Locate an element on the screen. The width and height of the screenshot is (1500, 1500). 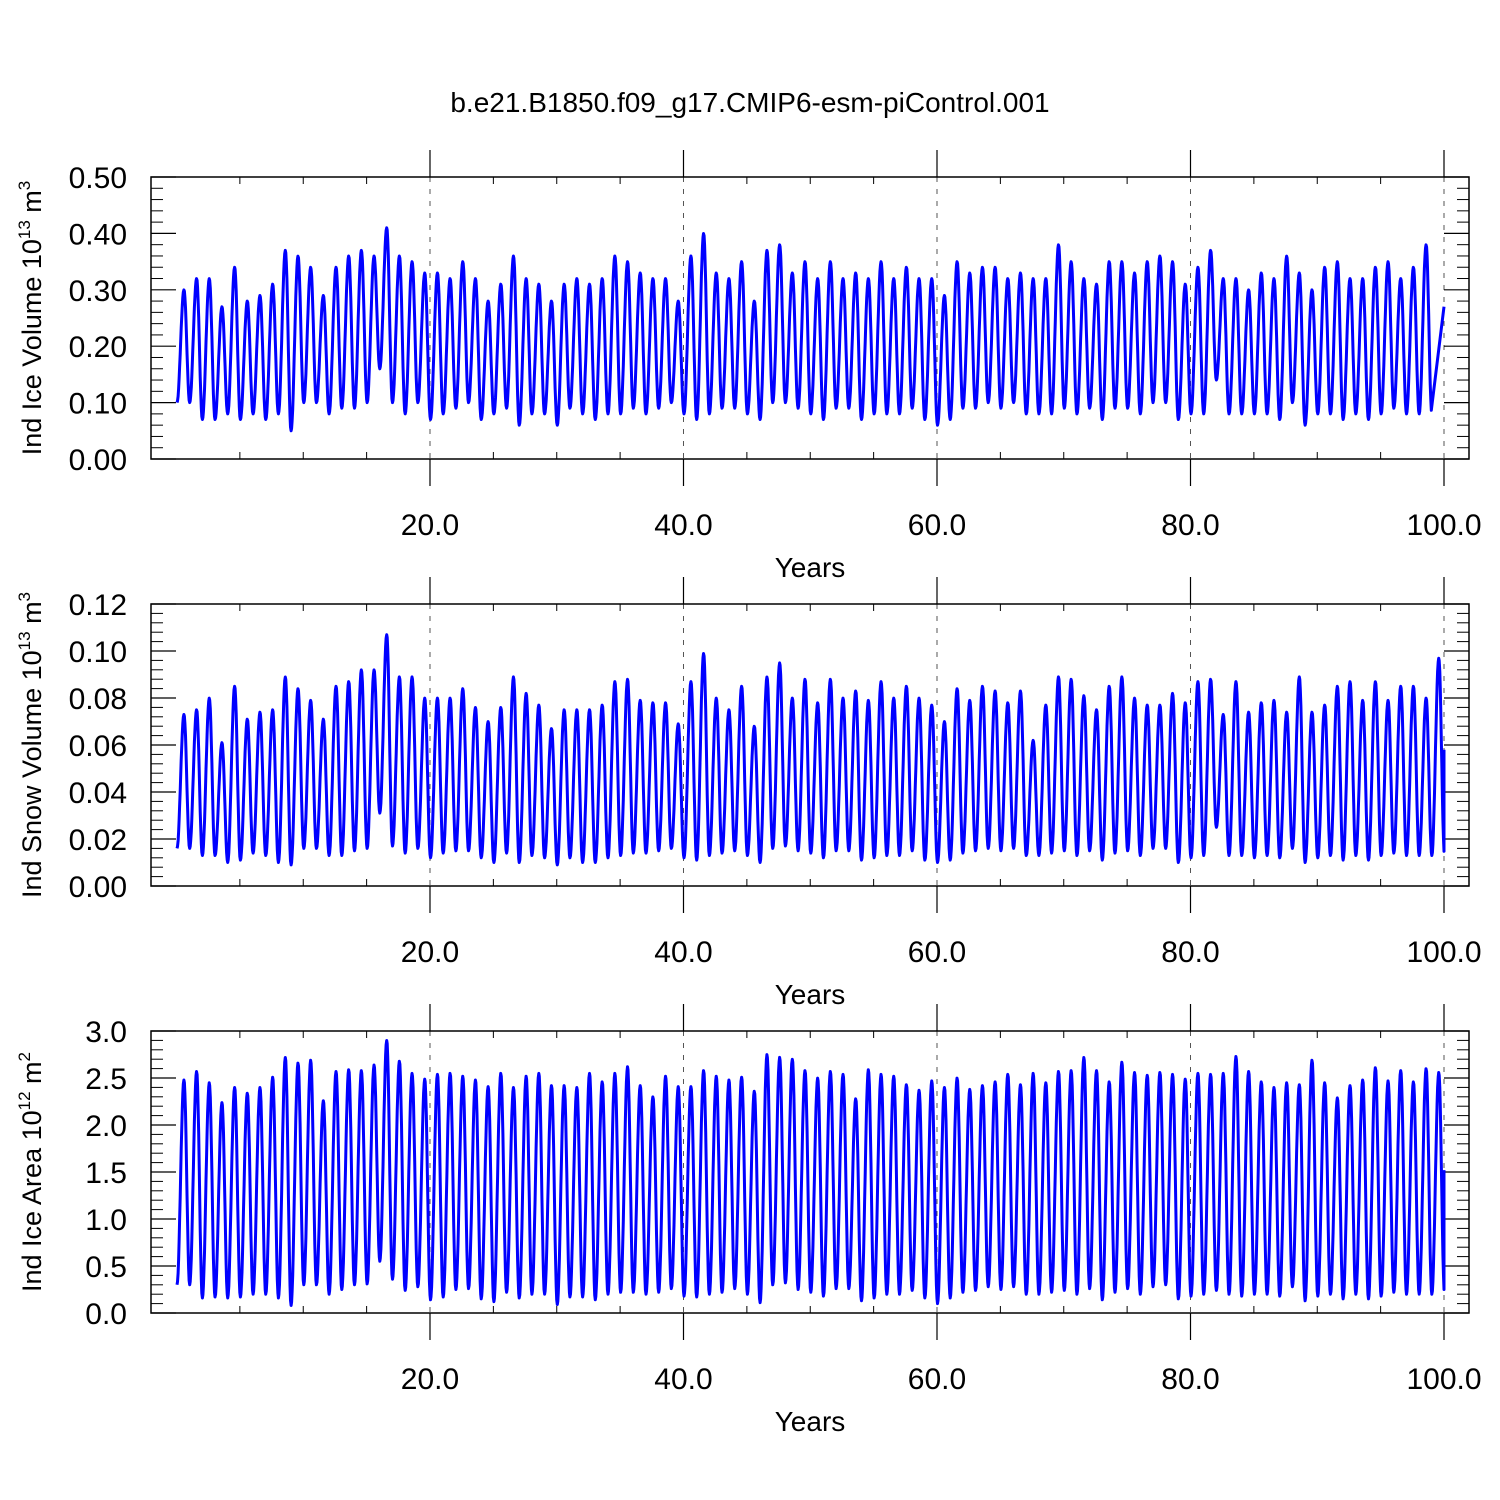
y-tick-label: 0.06 is located at coordinates (98, 746).